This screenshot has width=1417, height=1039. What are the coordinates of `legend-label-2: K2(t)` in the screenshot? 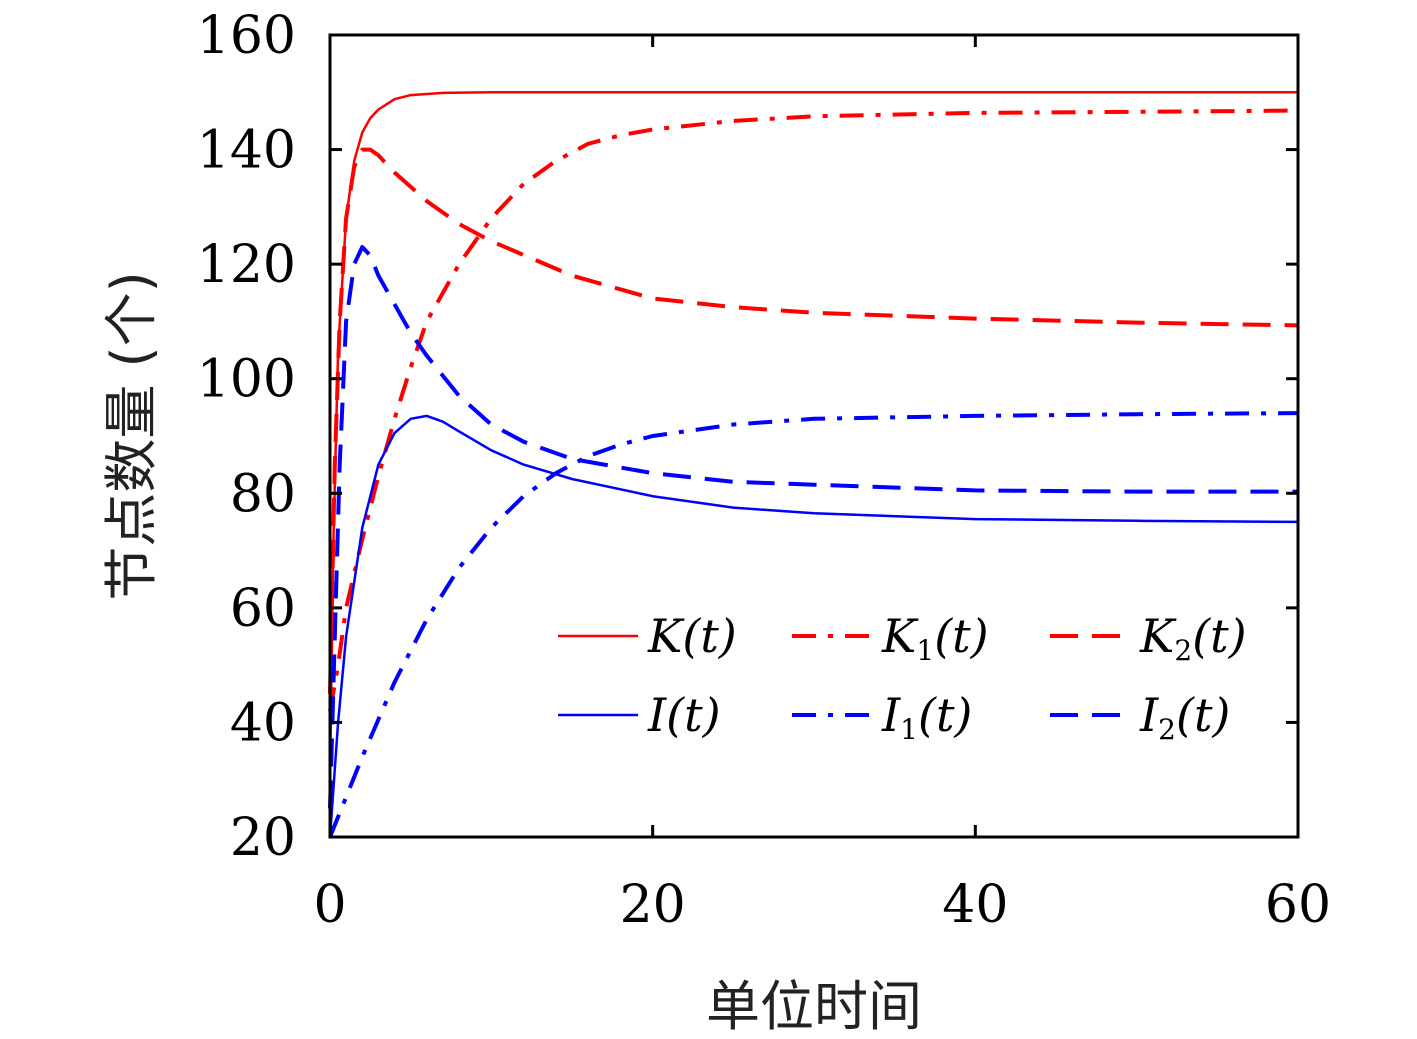 It's located at (1193, 638).